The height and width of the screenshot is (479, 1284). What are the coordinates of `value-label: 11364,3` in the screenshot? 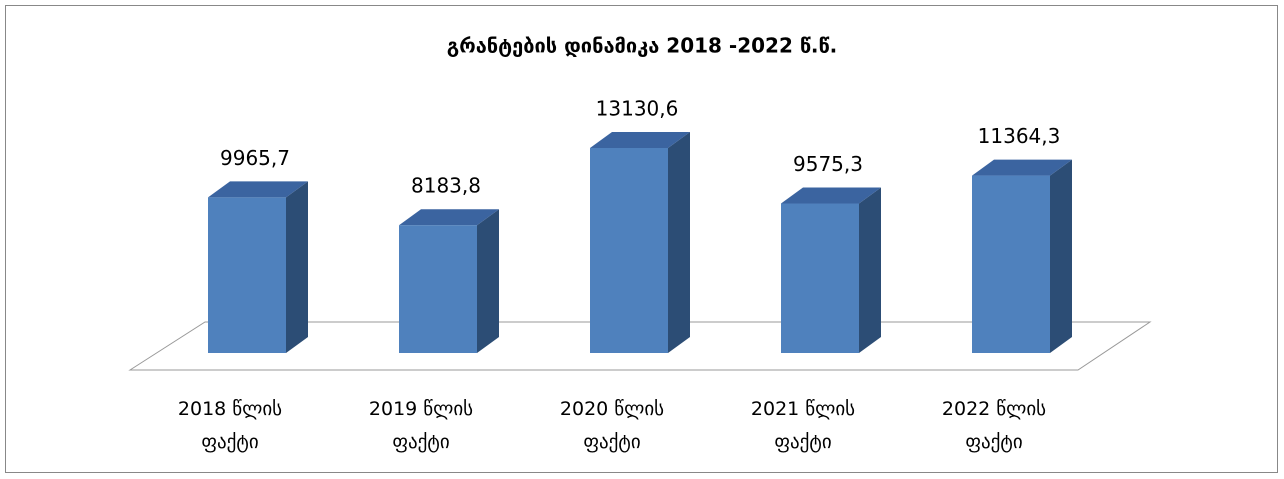 It's located at (1019, 136).